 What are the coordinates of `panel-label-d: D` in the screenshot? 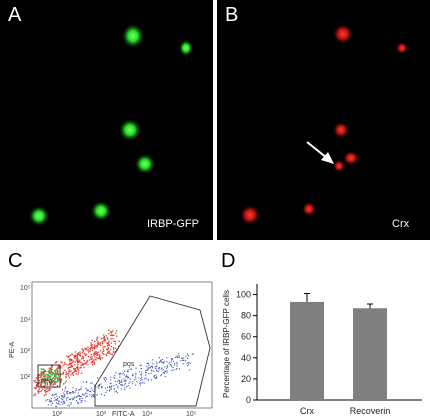 It's located at (228, 261).